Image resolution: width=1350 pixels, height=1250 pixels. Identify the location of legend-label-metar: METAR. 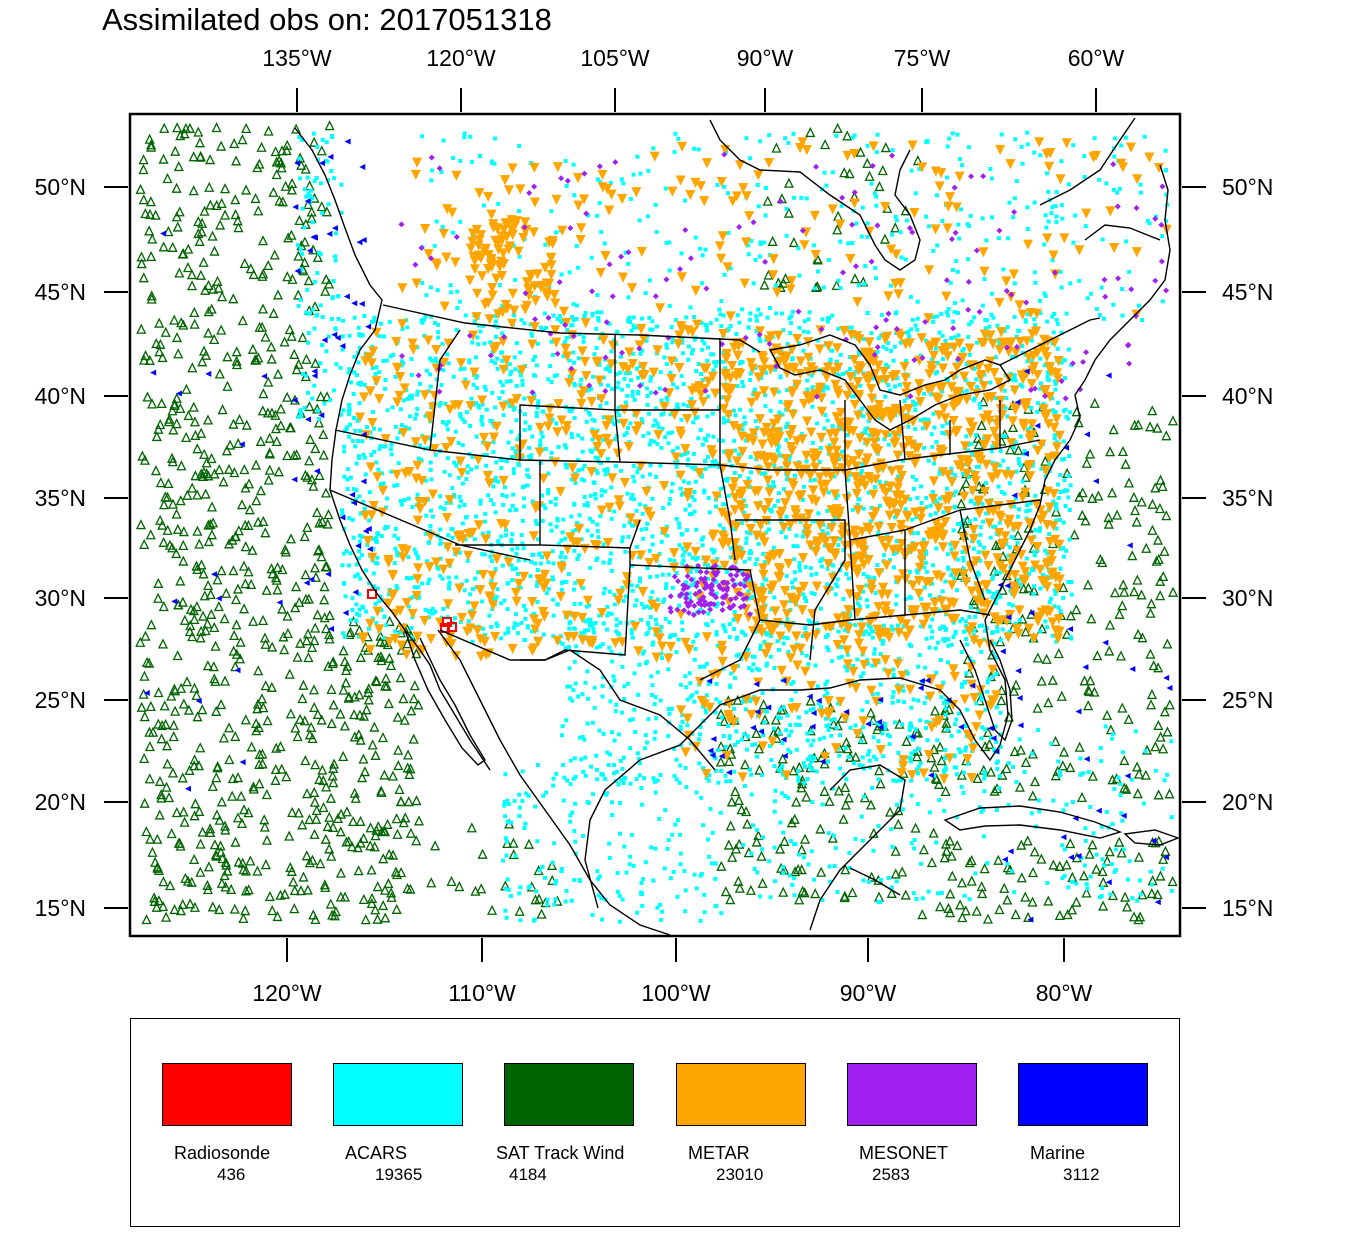
(719, 1153).